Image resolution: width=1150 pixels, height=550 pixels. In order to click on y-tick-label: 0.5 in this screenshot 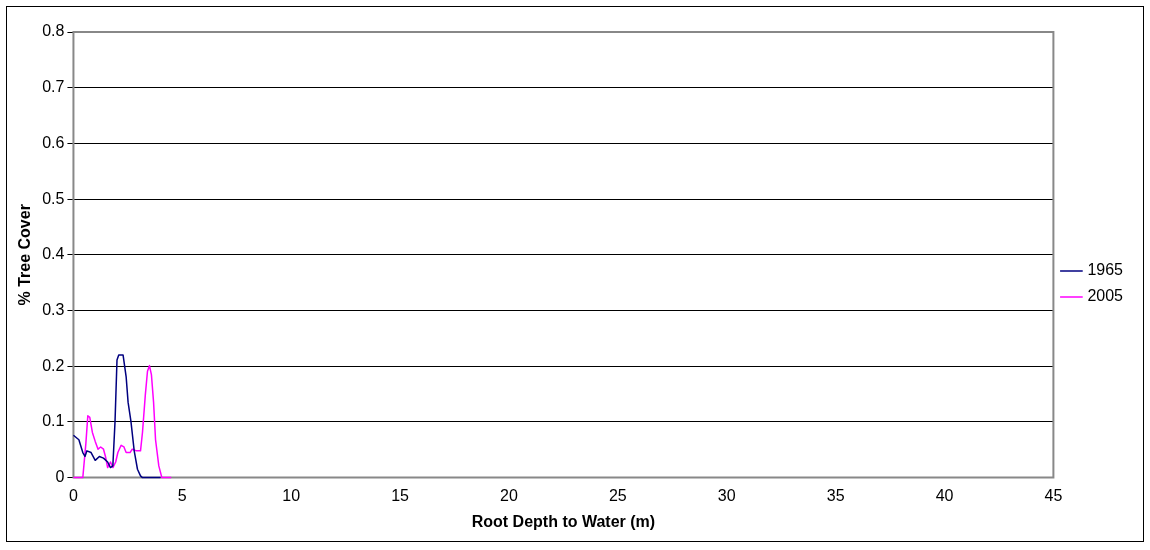, I will do `click(53, 198)`.